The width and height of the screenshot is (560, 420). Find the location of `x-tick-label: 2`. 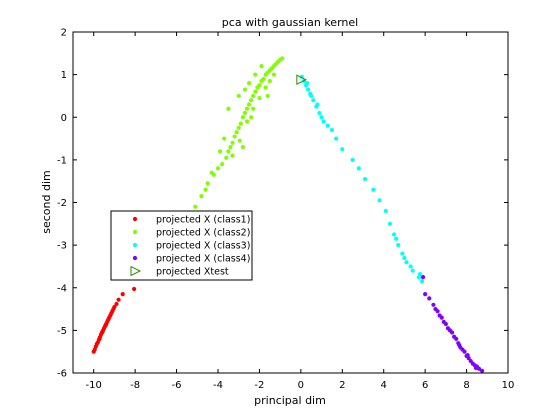

x-tick-label: 2 is located at coordinates (342, 385).